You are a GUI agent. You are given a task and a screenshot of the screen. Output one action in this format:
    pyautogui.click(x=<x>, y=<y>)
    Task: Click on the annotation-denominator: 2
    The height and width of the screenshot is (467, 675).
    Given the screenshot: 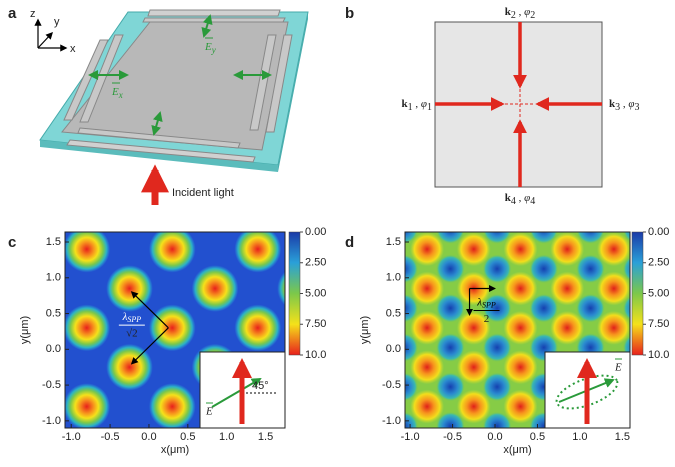 What is the action you would take?
    pyautogui.click(x=487, y=319)
    